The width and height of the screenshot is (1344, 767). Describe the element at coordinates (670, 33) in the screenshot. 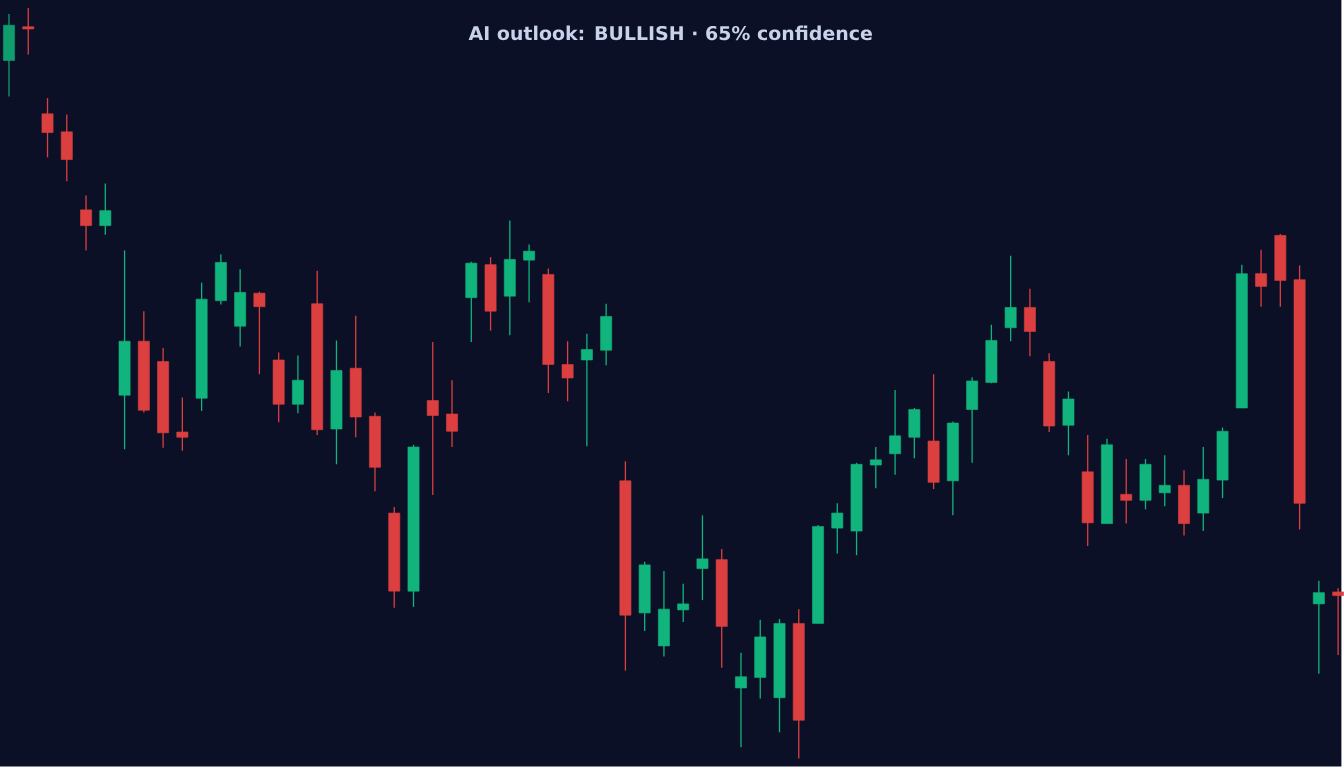

I see `text: AI outlook: BULLISH · 65% confidence` at that location.